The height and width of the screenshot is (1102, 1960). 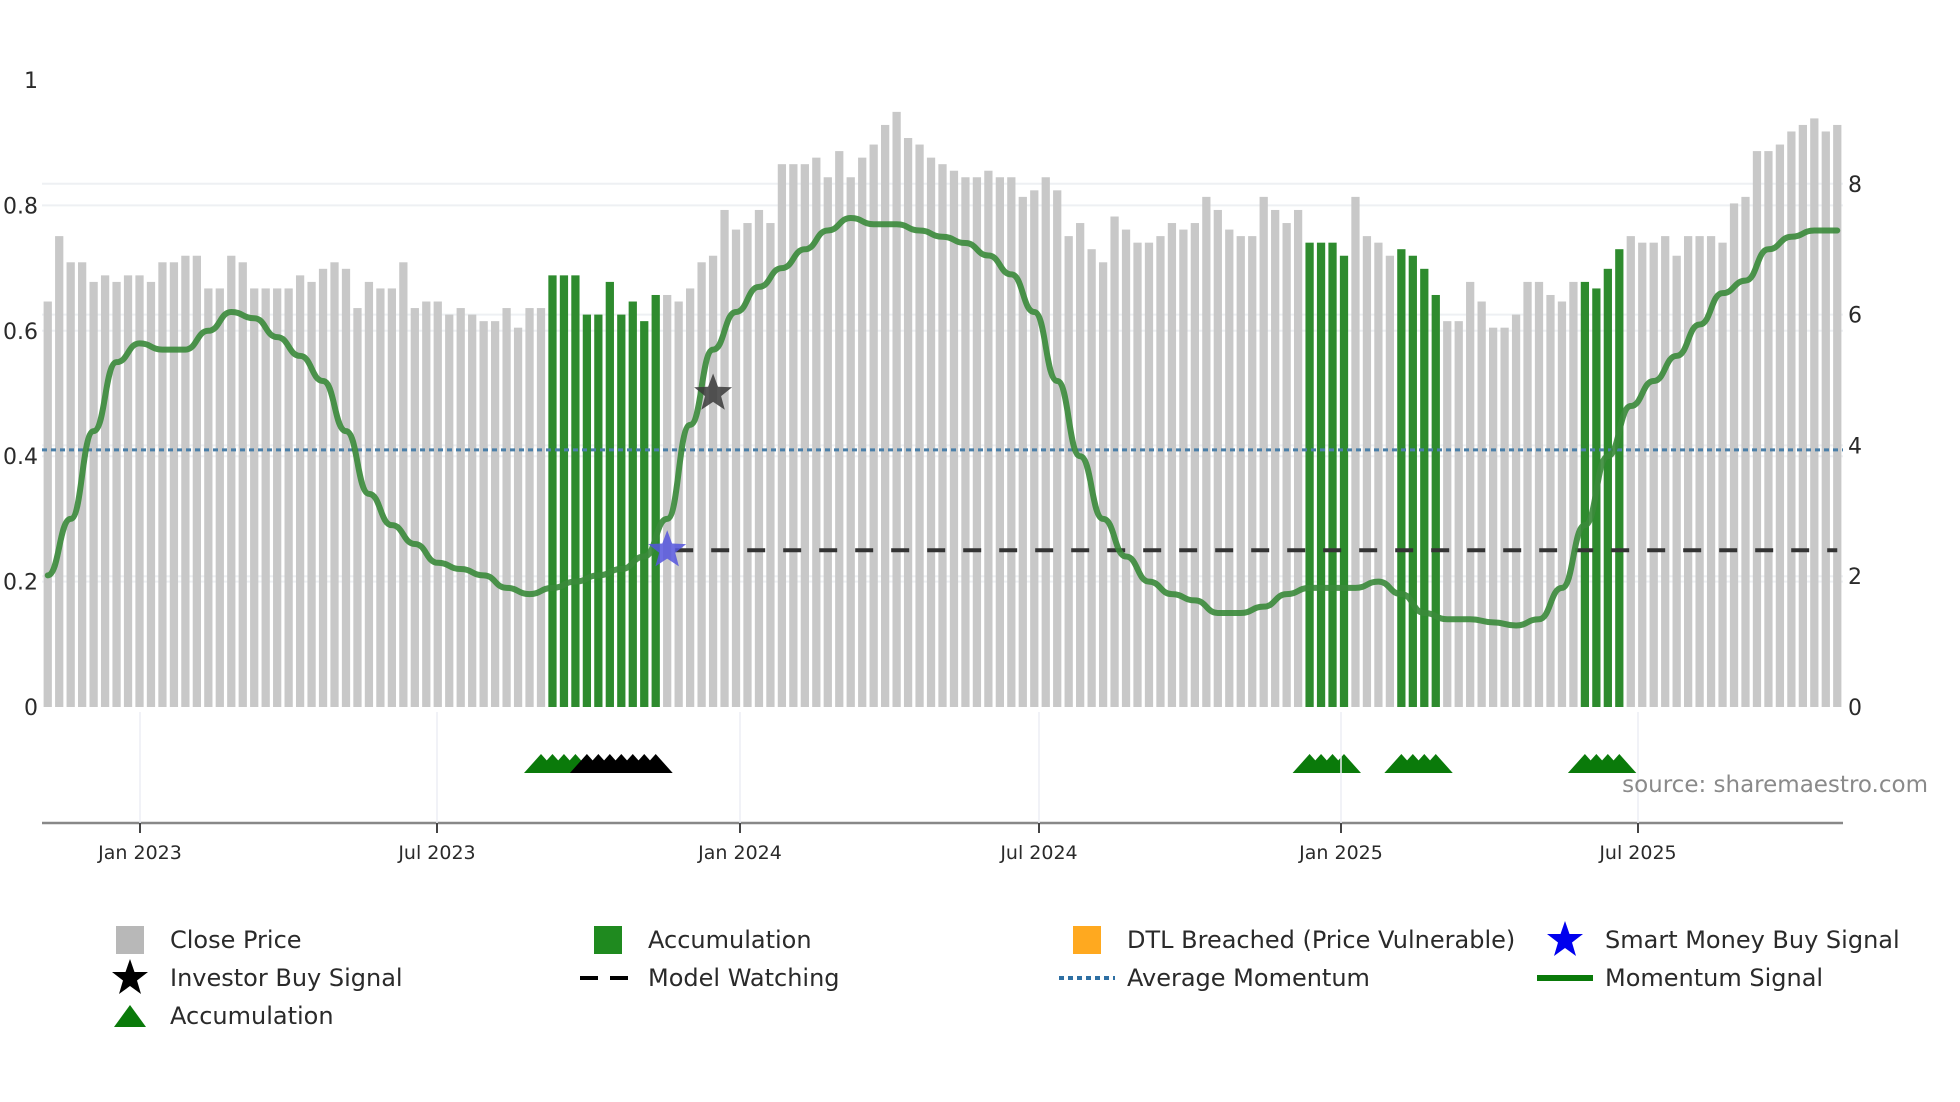 I want to click on svg-text: 0, so click(x=31, y=708).